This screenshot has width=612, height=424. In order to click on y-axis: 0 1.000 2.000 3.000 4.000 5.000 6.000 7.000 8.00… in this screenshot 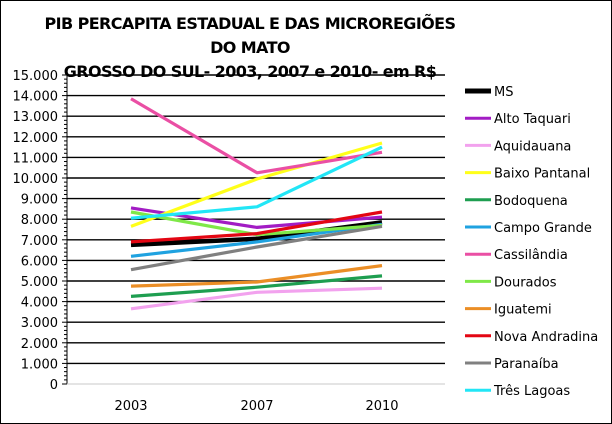, I will do `click(40, 231)`.